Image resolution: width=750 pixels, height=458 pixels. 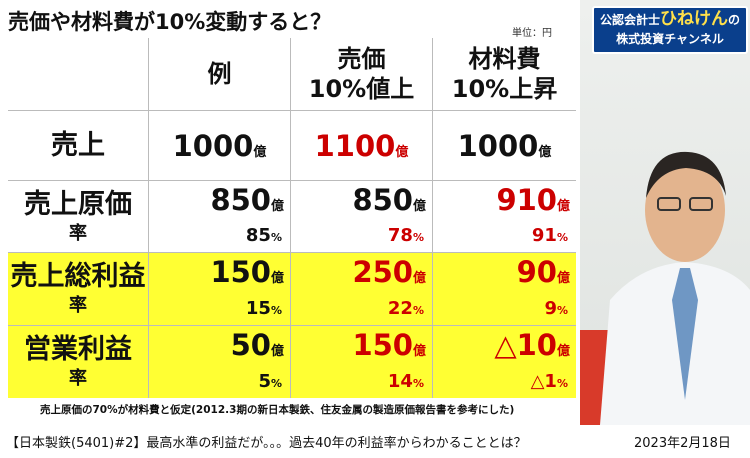 I want to click on value-cell: 850億 78%, so click(x=361, y=216).